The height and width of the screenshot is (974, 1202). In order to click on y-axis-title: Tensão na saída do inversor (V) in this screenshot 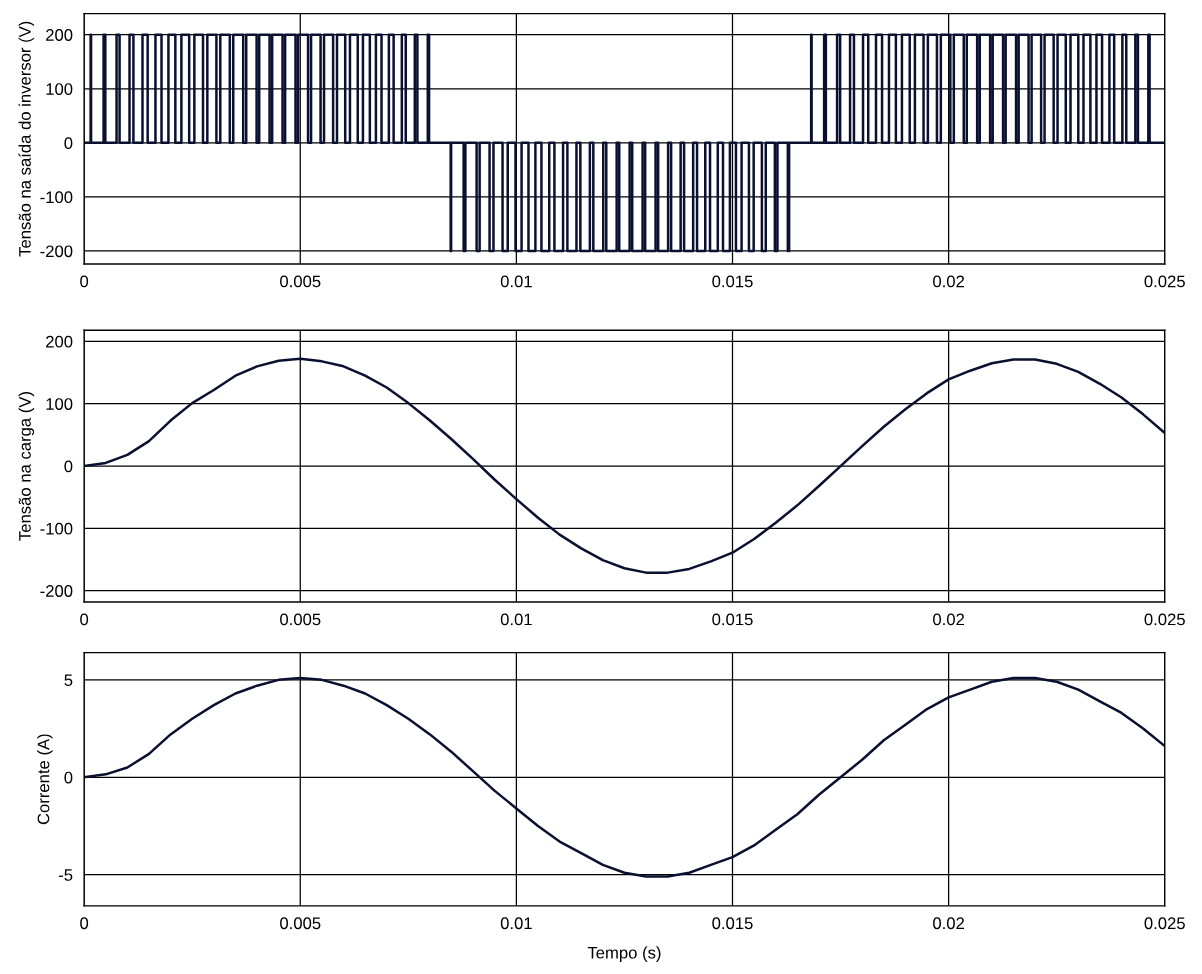, I will do `click(26, 139)`.